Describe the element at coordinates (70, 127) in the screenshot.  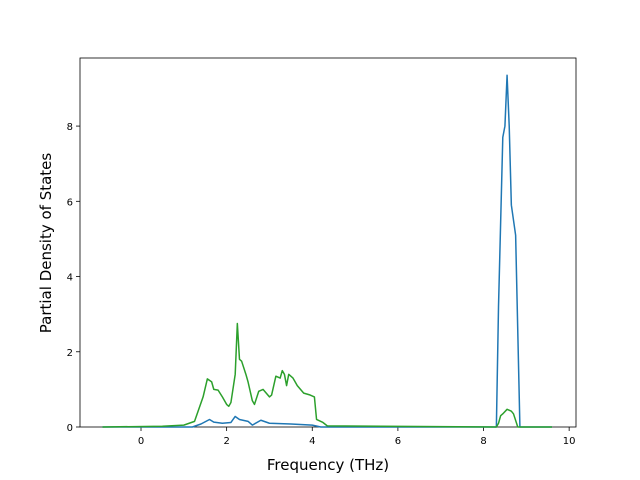
I see `y-tick-label: 8` at that location.